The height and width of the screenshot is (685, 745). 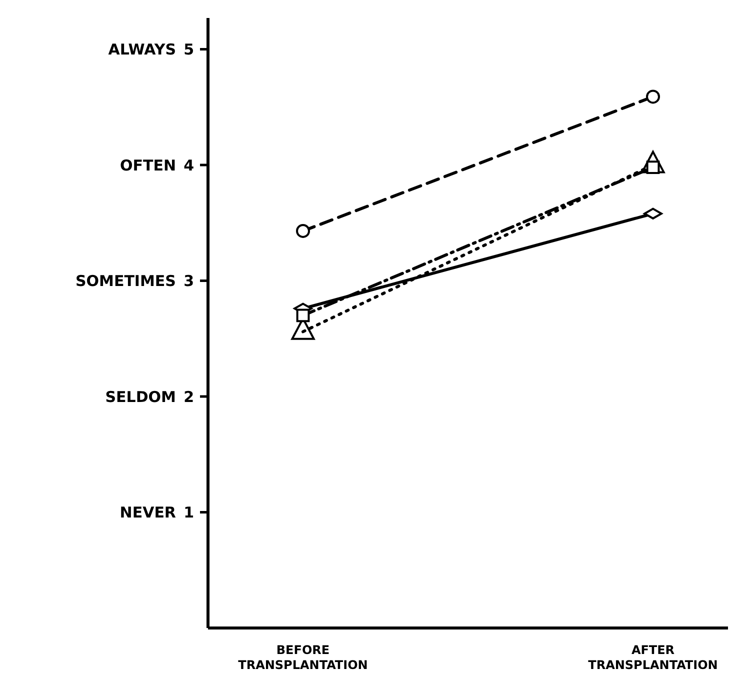 What do you see at coordinates (189, 397) in the screenshot?
I see `y-tick-label: 2` at bounding box center [189, 397].